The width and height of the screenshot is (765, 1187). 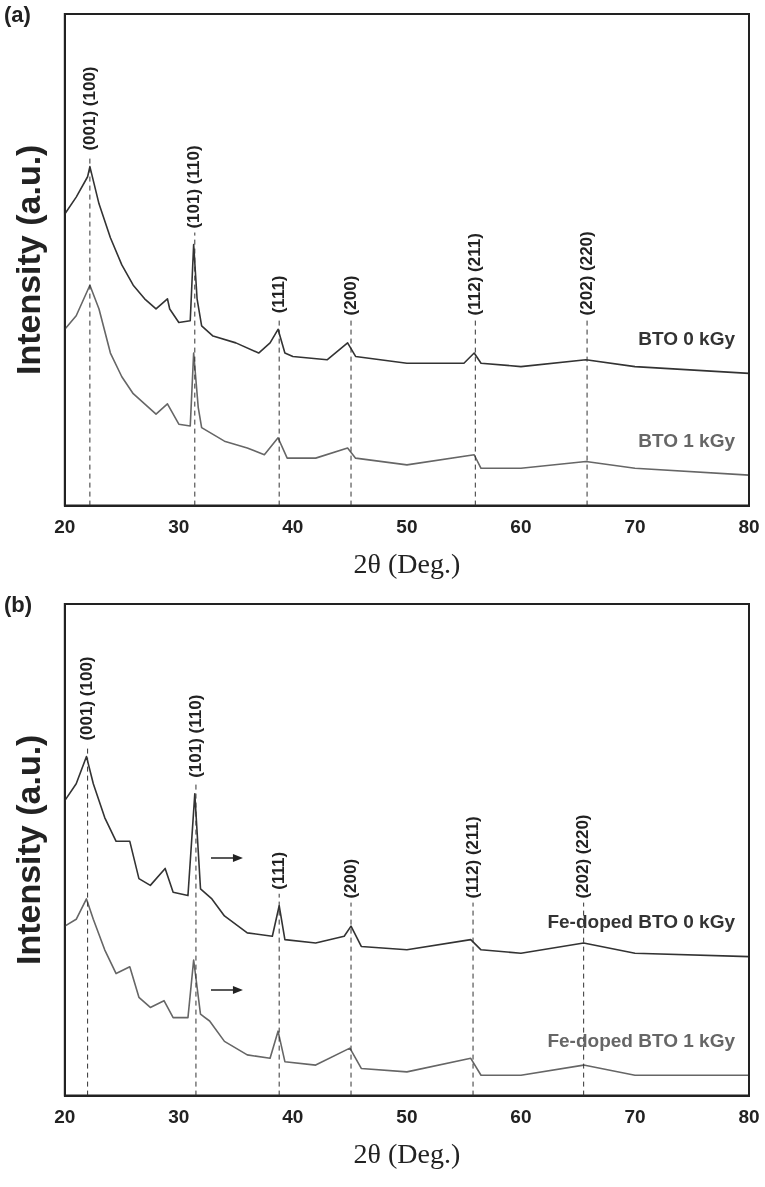 What do you see at coordinates (17, 15) in the screenshot?
I see `chart-title: (a)` at bounding box center [17, 15].